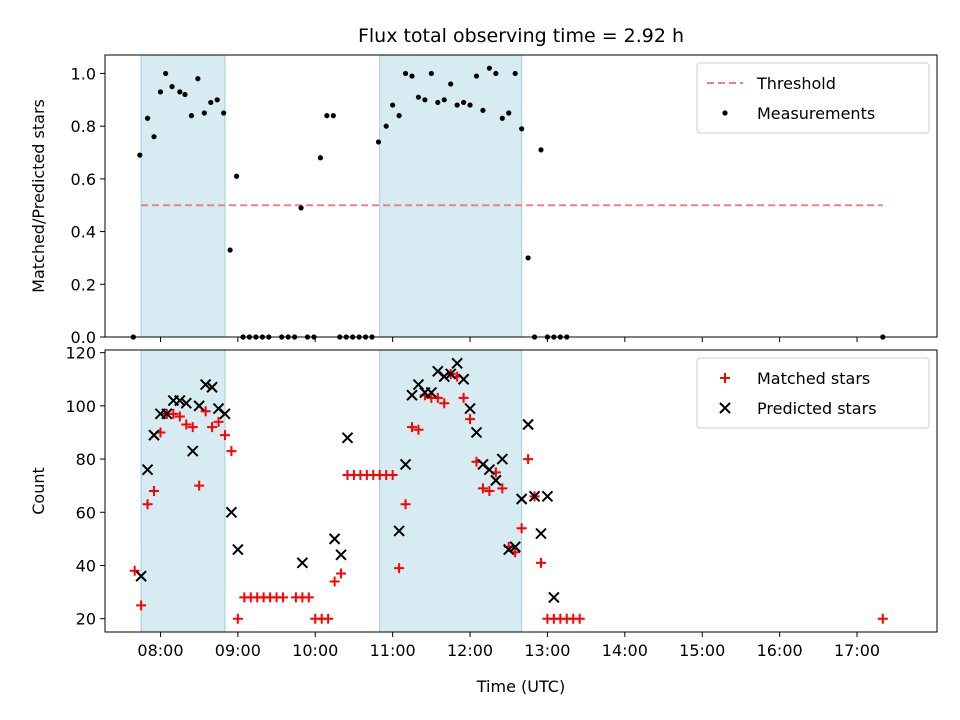 This screenshot has width=960, height=720. Describe the element at coordinates (547, 650) in the screenshot. I see `xtick-label-5: 13:00` at that location.